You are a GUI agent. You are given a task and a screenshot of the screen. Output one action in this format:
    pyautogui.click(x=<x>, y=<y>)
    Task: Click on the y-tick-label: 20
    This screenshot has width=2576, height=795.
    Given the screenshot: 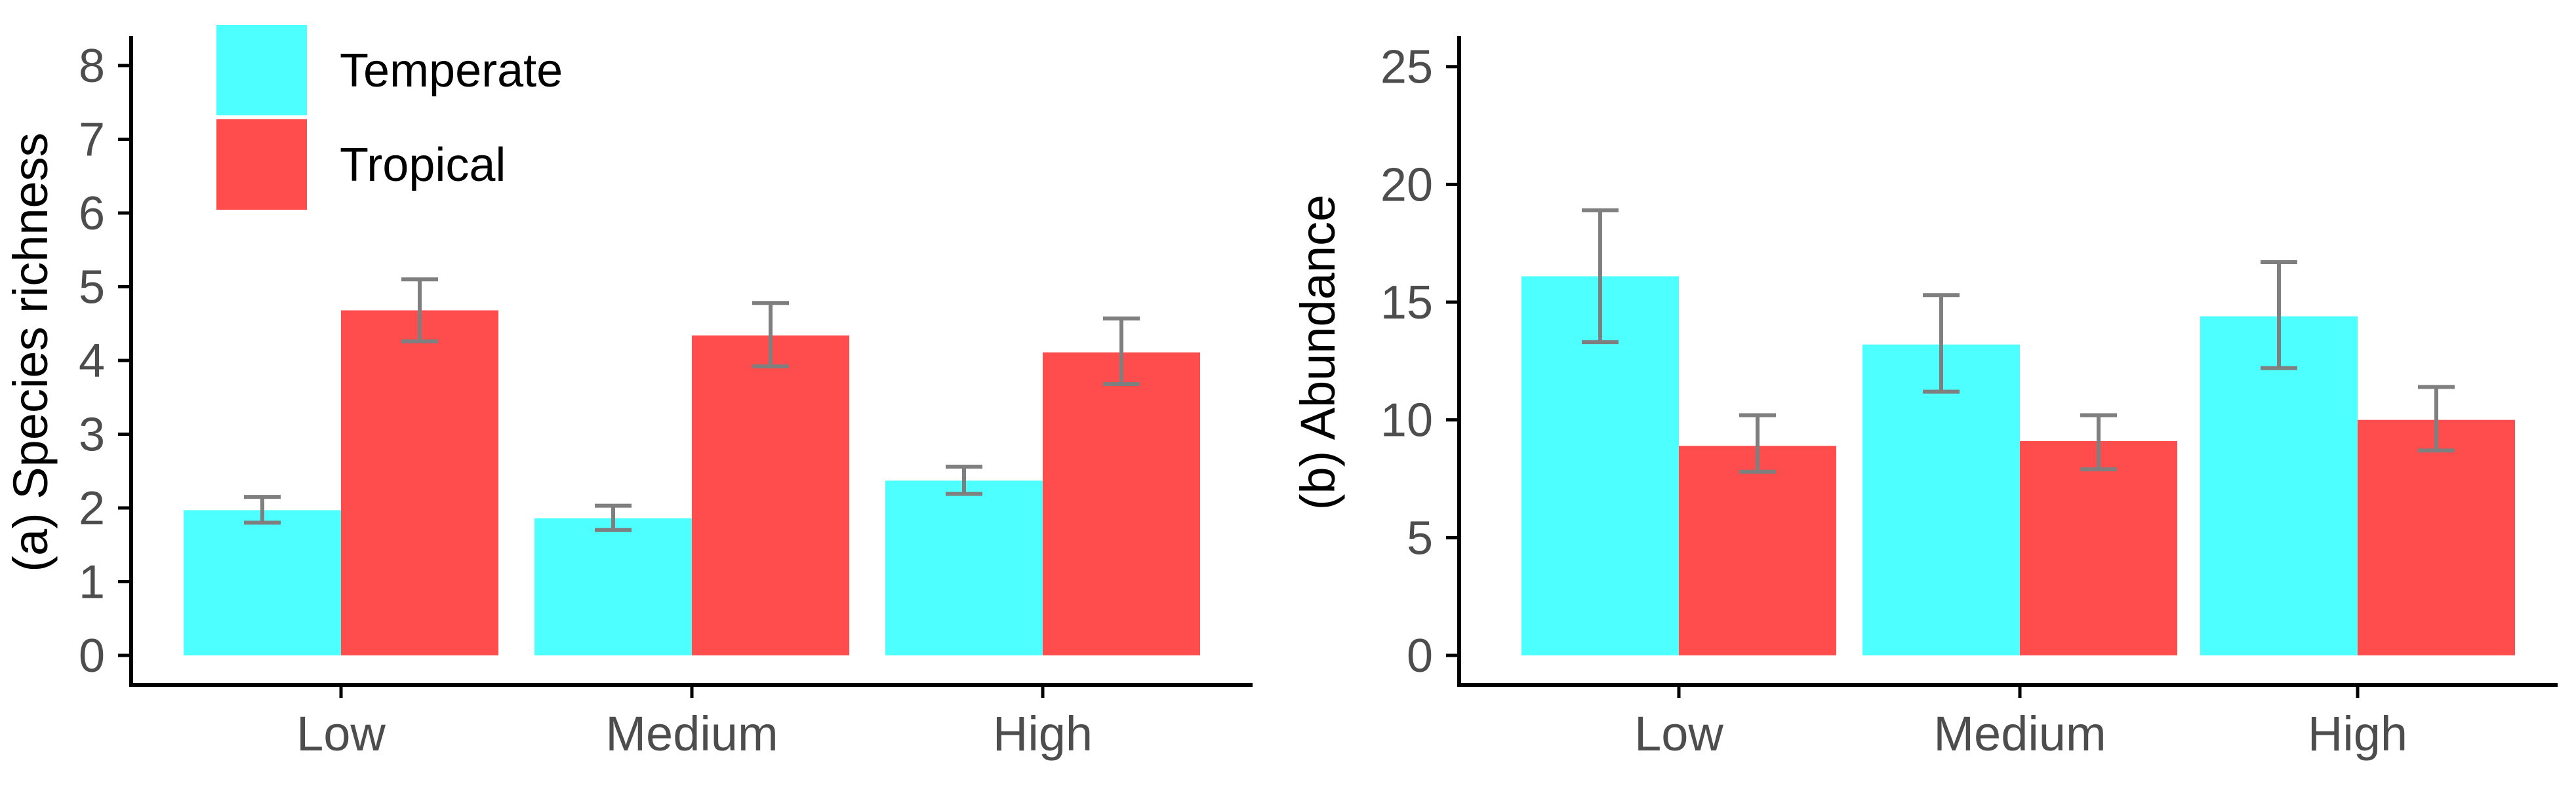 What is the action you would take?
    pyautogui.click(x=1406, y=185)
    